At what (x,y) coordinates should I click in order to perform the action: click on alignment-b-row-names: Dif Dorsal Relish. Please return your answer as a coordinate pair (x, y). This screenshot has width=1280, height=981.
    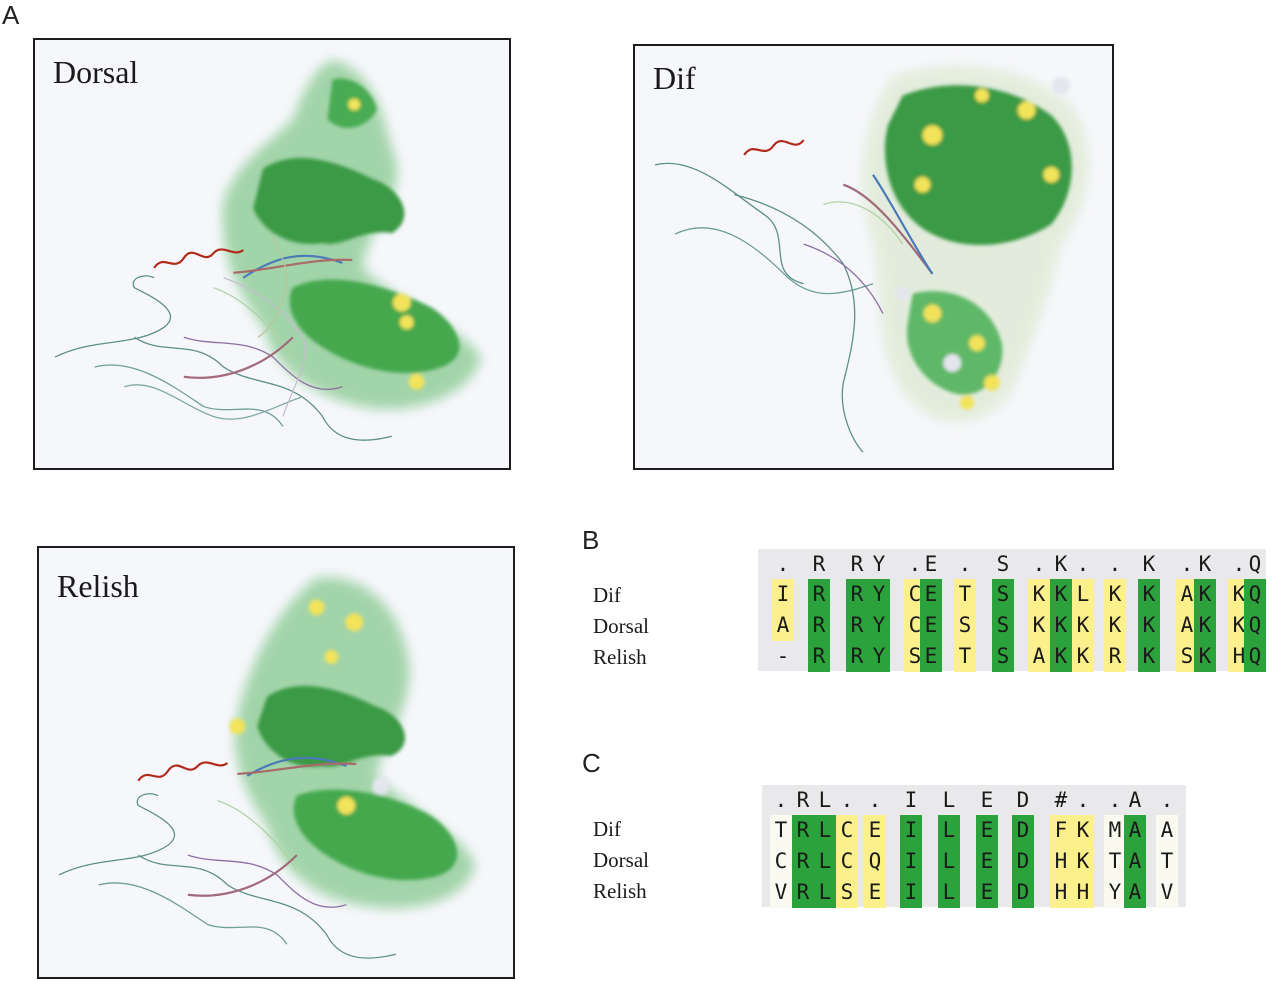
    Looking at the image, I should click on (621, 626).